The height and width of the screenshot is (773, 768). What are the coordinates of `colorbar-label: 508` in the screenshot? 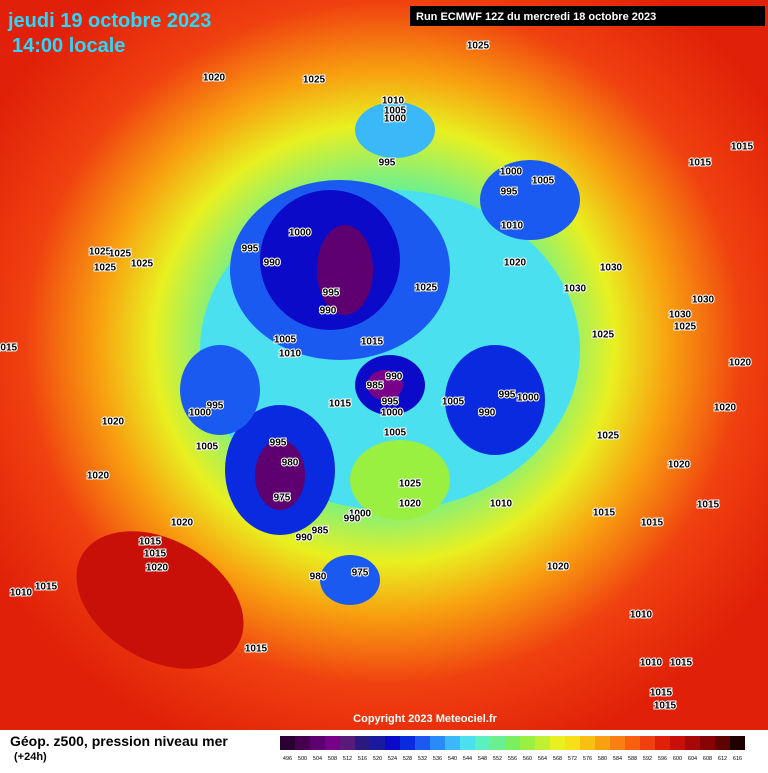 It's located at (332, 759).